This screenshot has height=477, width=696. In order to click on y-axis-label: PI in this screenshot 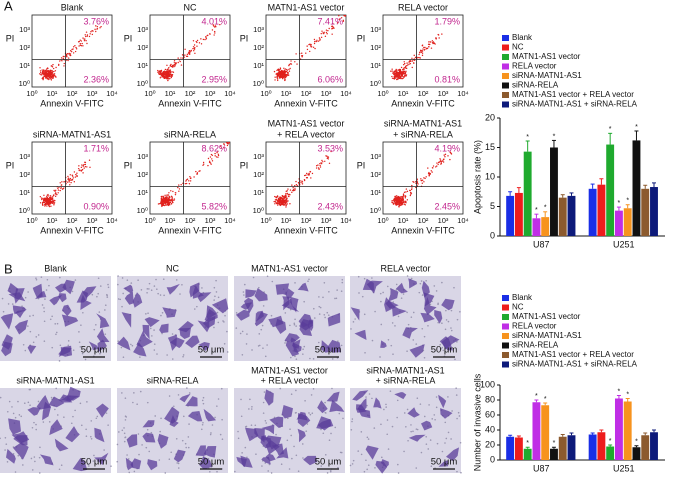, I will do `click(244, 38)`.